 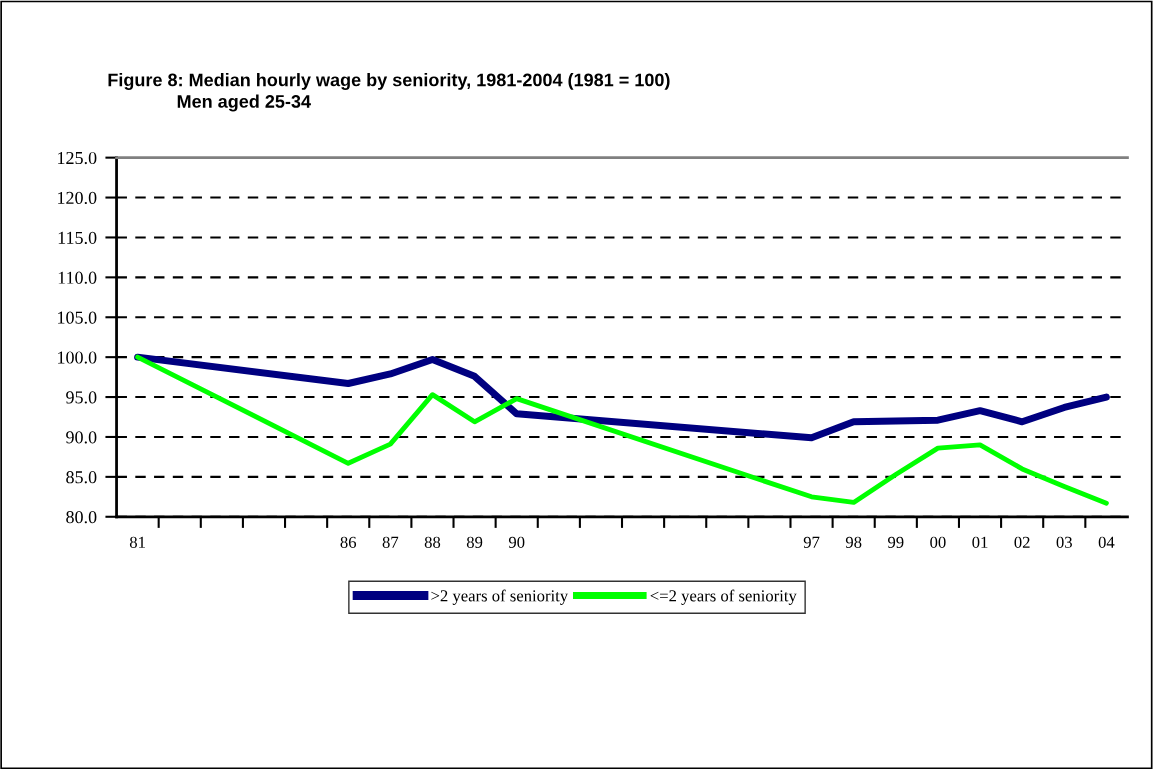 What do you see at coordinates (389, 81) in the screenshot?
I see `chart-title: Figure 8: Median hourly wage by seniority, 1981-2004 (1981 = 100)` at bounding box center [389, 81].